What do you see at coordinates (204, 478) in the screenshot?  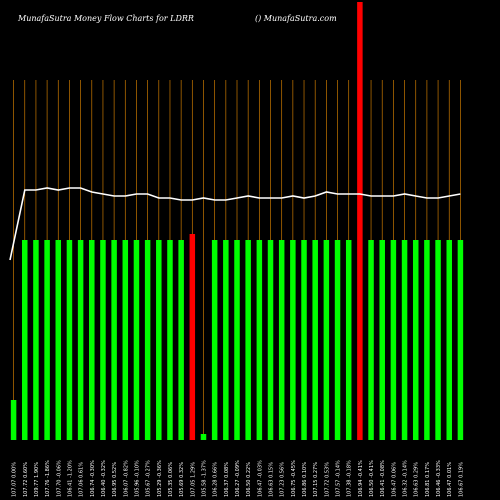 I see `x-tick-label: 105.58 -1.37%` at bounding box center [204, 478].